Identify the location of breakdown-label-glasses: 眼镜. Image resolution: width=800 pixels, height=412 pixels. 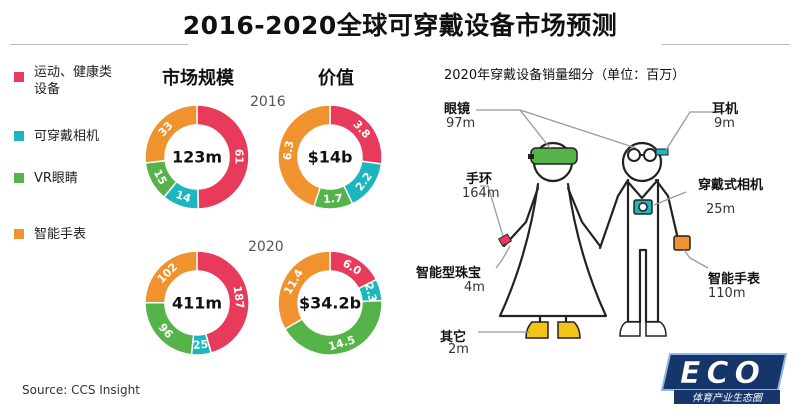
(457, 109).